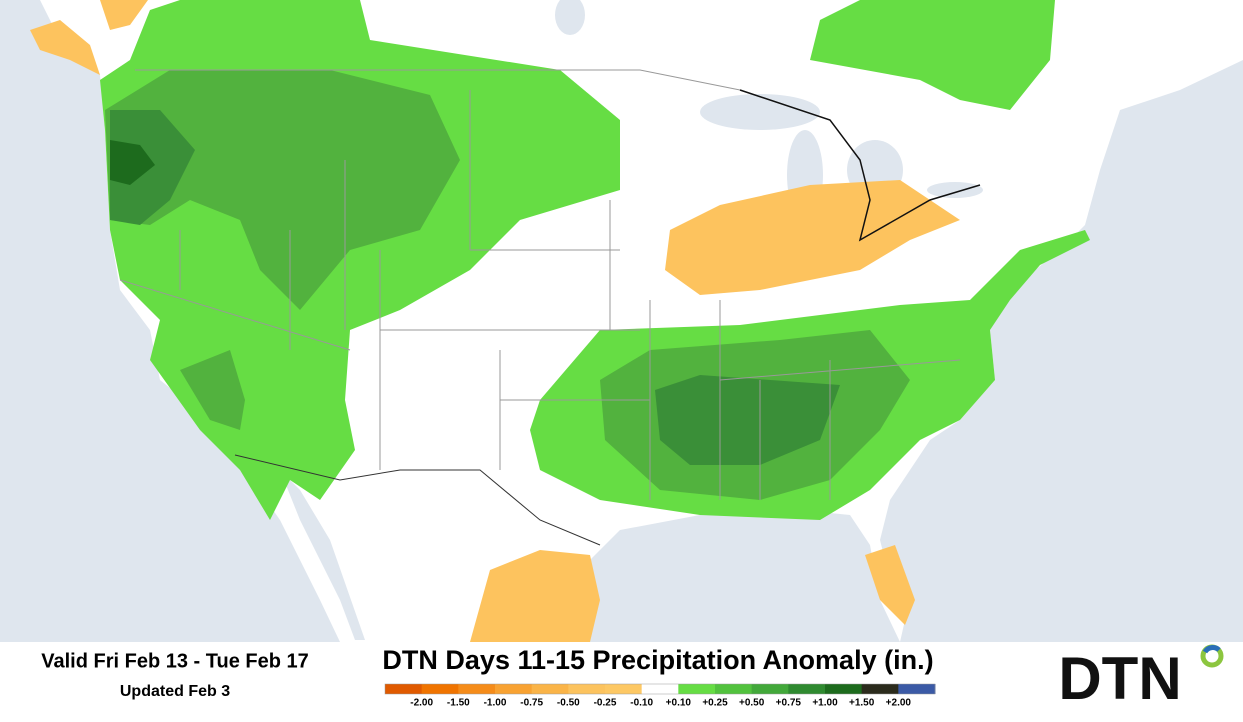  I want to click on legend-label: -1.50, so click(458, 703).